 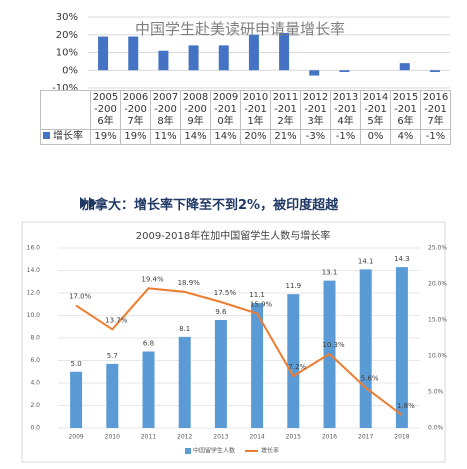 What do you see at coordinates (34, 293) in the screenshot?
I see `y-tick-label: 12.0` at bounding box center [34, 293].